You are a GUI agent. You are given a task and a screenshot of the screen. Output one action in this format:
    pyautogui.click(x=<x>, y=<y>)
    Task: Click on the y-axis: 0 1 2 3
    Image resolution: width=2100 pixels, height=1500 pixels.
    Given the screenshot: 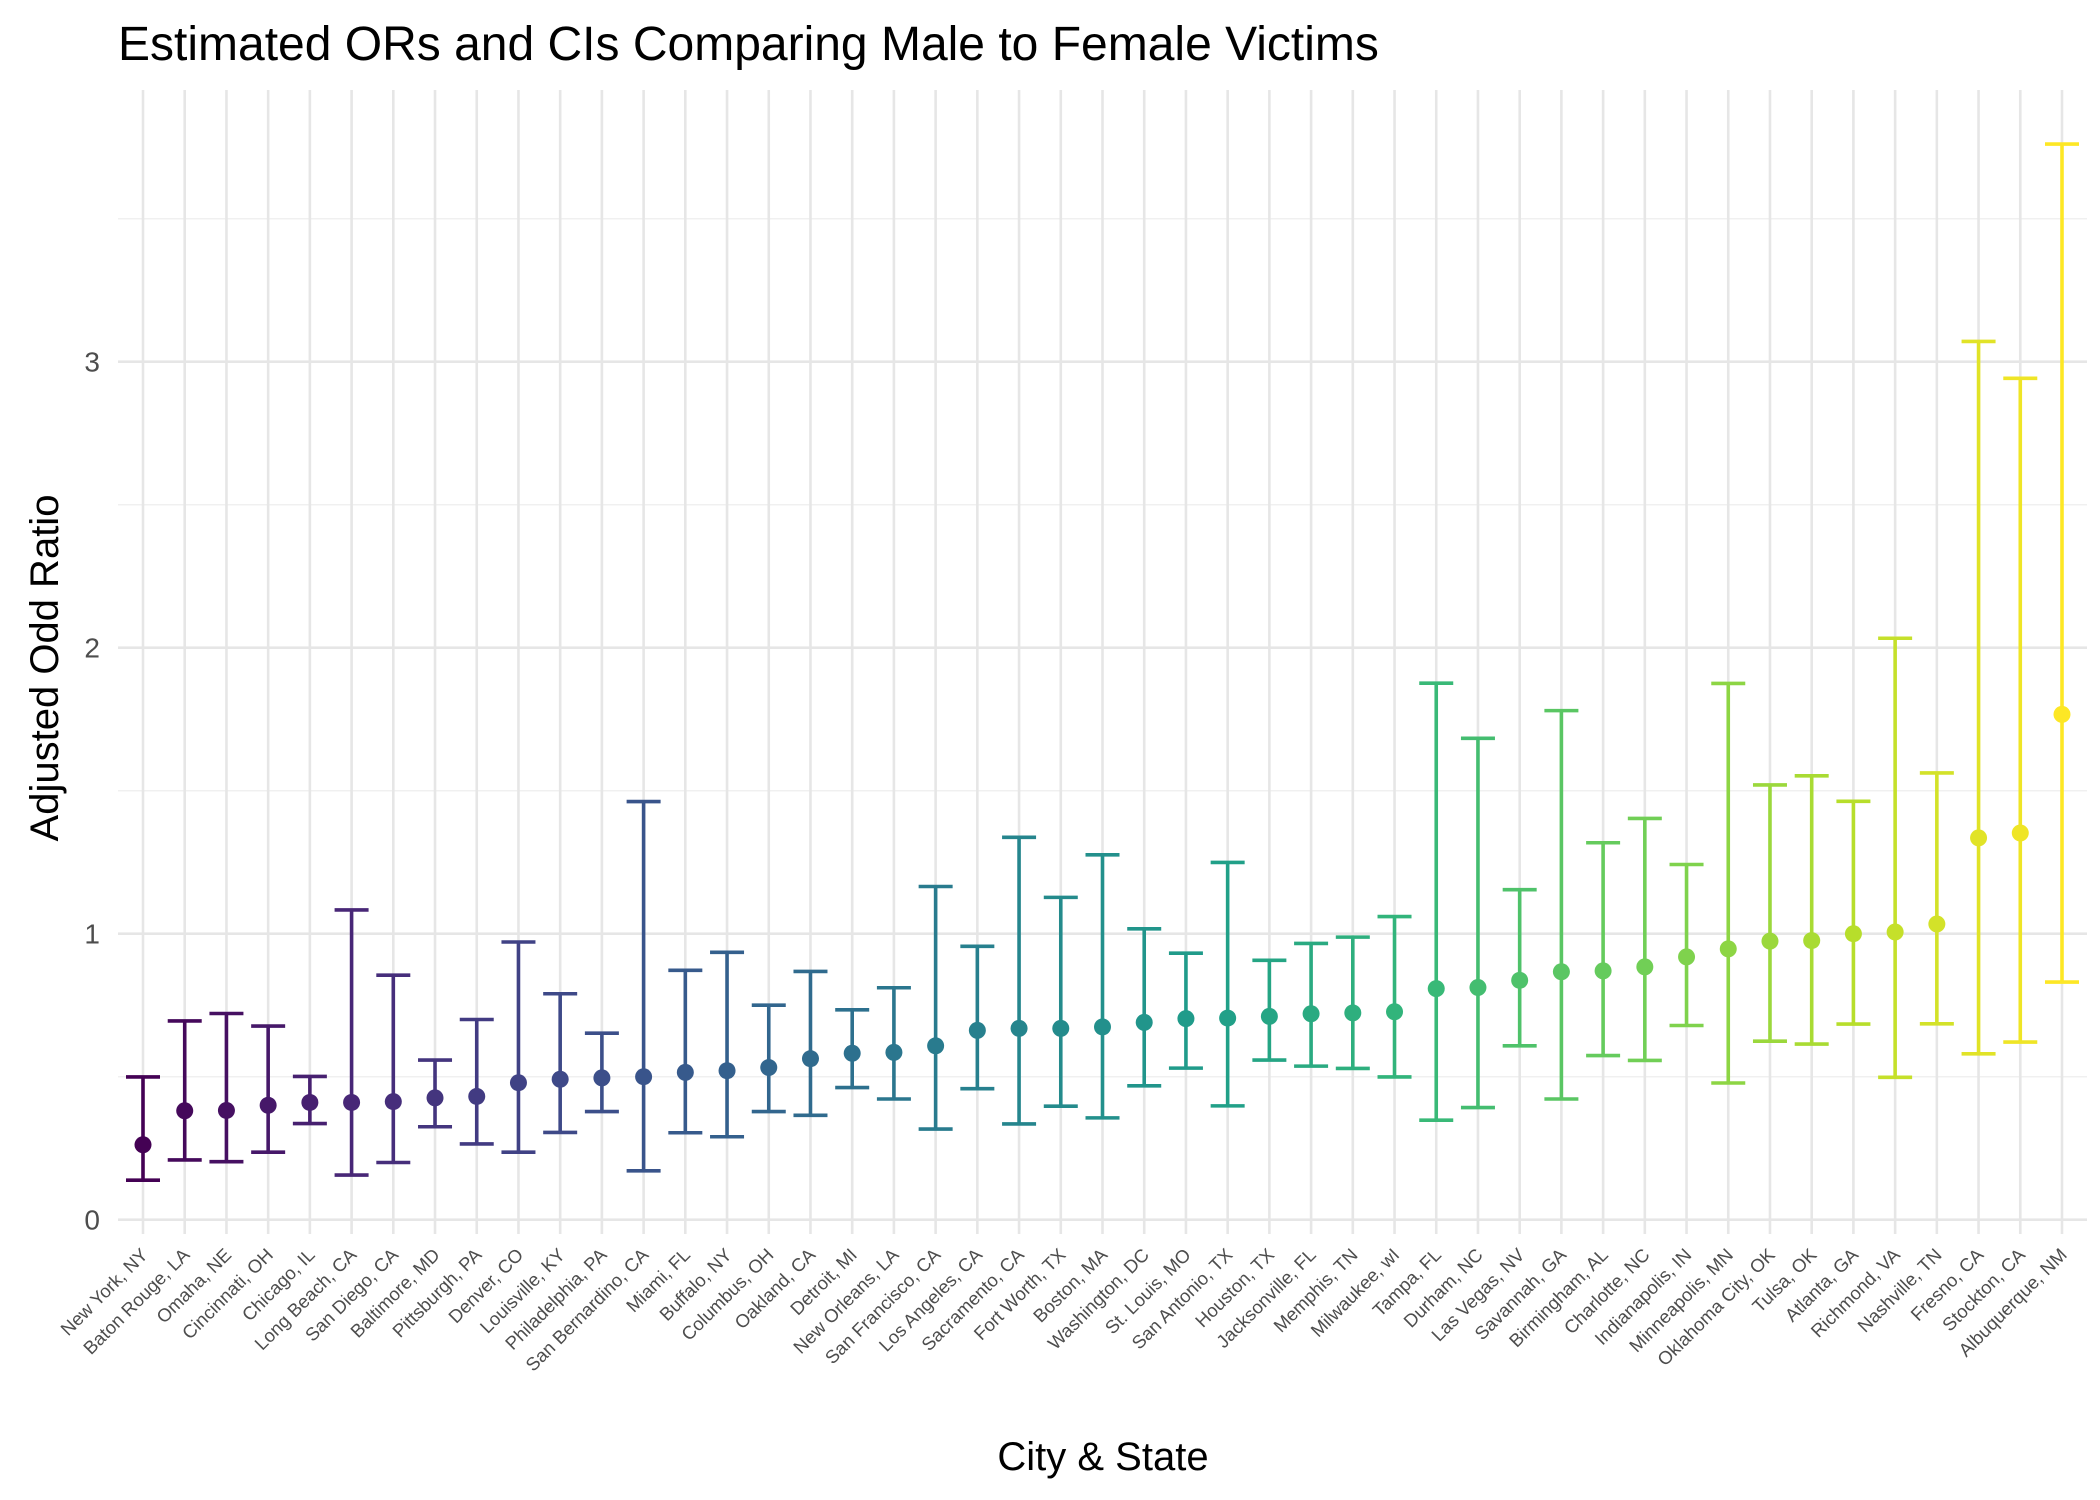 What is the action you would take?
    pyautogui.click(x=92, y=791)
    